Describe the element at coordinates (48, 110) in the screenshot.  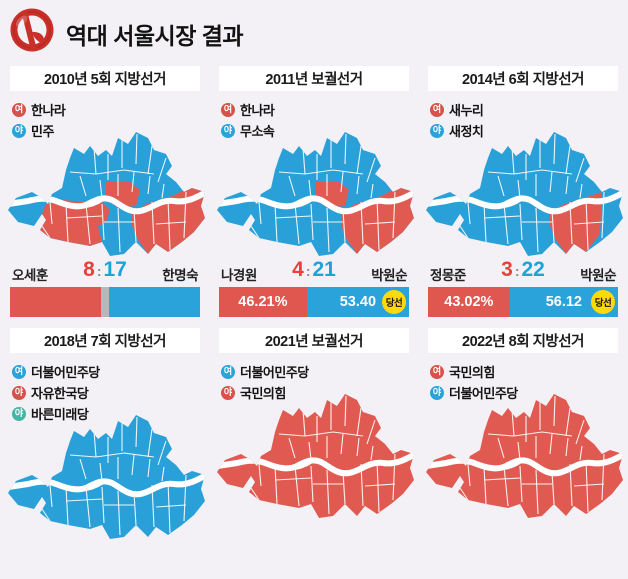
I see `party-name-label: 한나라` at that location.